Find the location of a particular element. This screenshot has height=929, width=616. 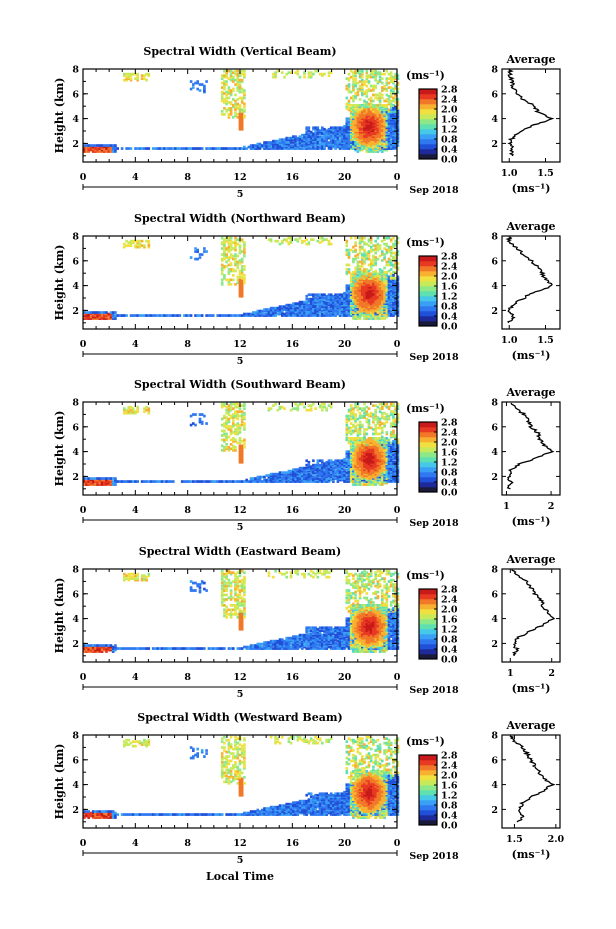

profile-y-tick-label: 8 is located at coordinates (494, 736).